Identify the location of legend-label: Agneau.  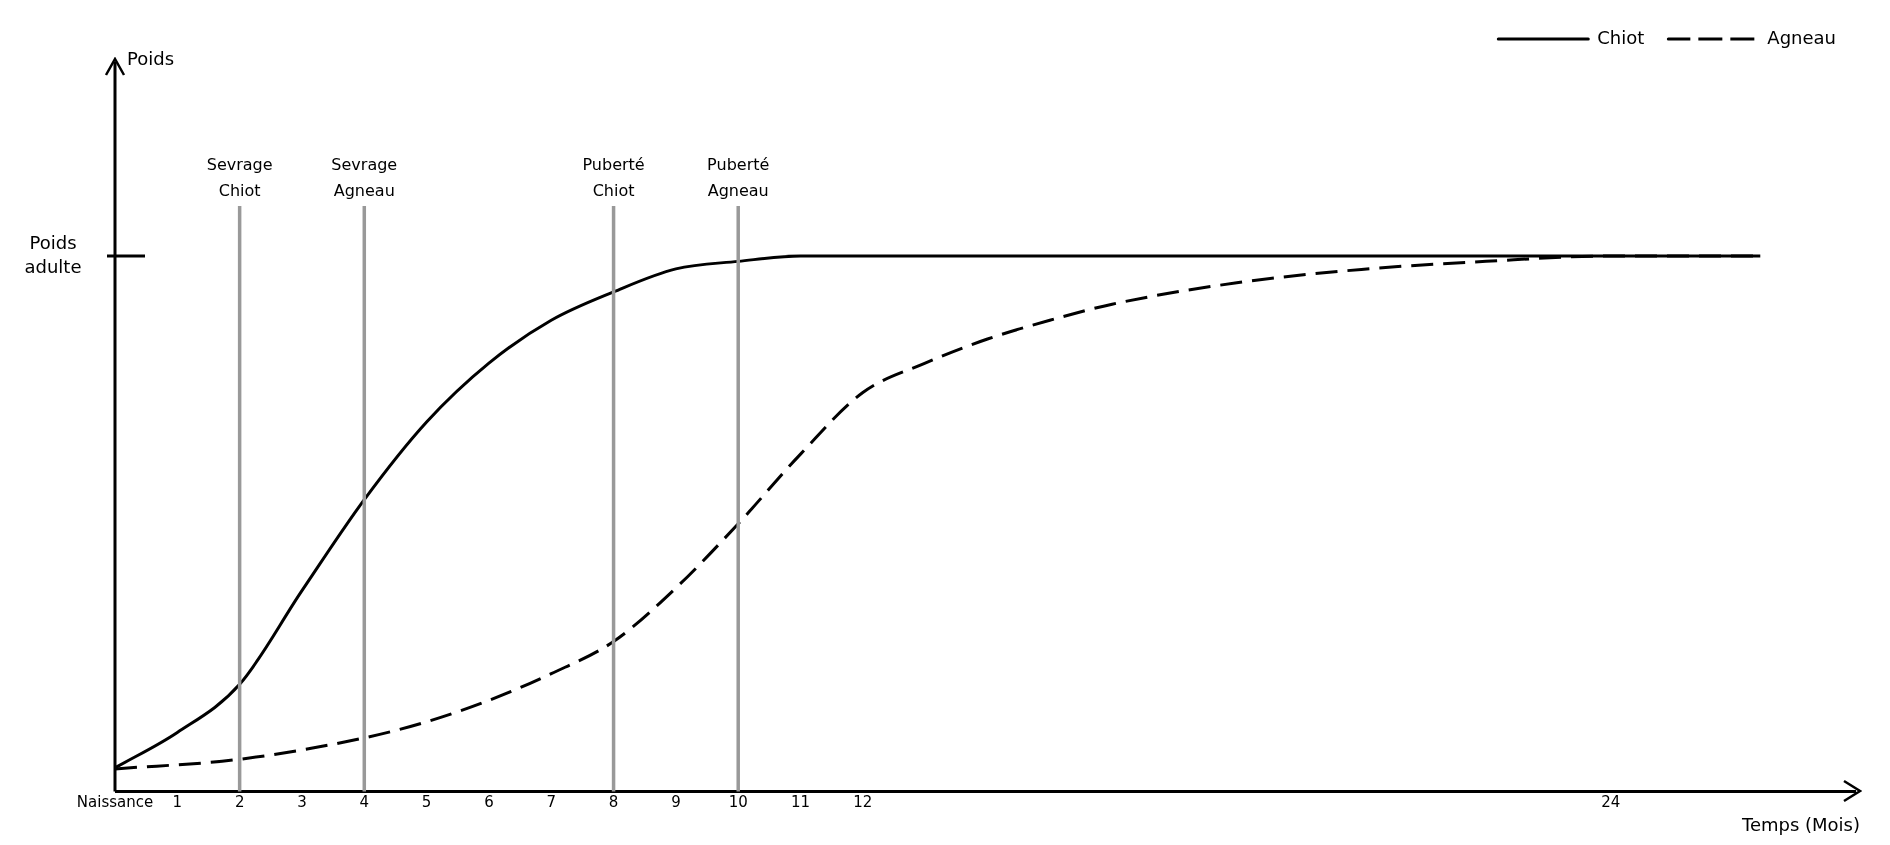
(1802, 37).